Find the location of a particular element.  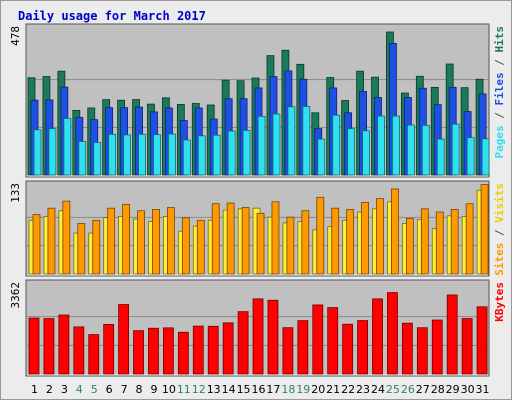

x-tick-label: 26 is located at coordinates (408, 389).